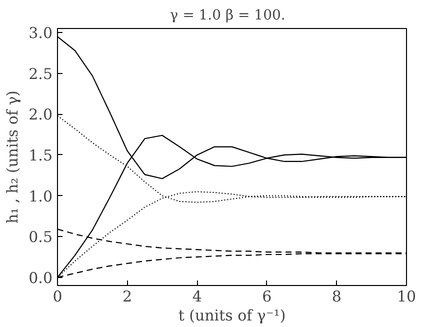 The height and width of the screenshot is (327, 436). I want to click on x-tick-label: 0, so click(57, 297).